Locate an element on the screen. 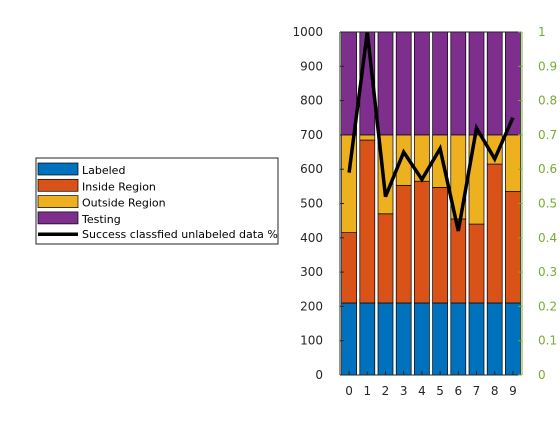 This screenshot has width=560, height=424. y-left-tick-label: 400 is located at coordinates (311, 238).